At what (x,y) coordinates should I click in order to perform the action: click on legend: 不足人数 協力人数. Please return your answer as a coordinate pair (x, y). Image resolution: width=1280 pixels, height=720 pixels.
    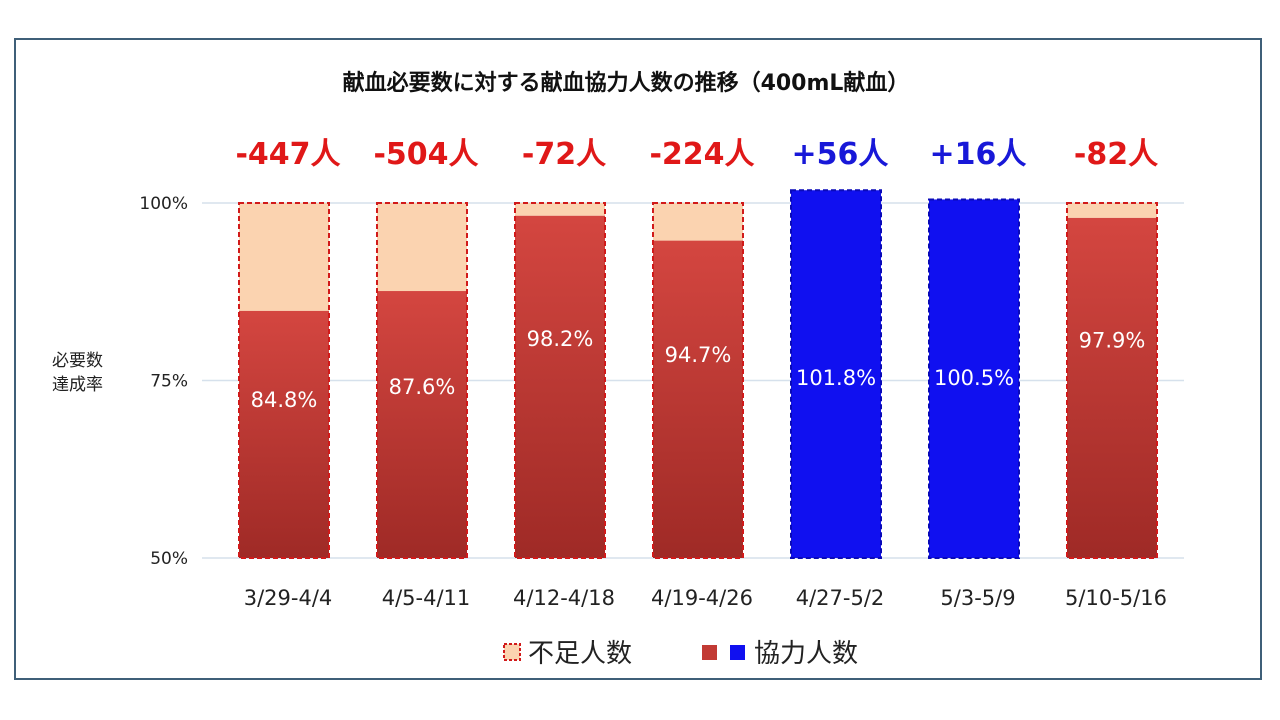
    Looking at the image, I should click on (680, 654).